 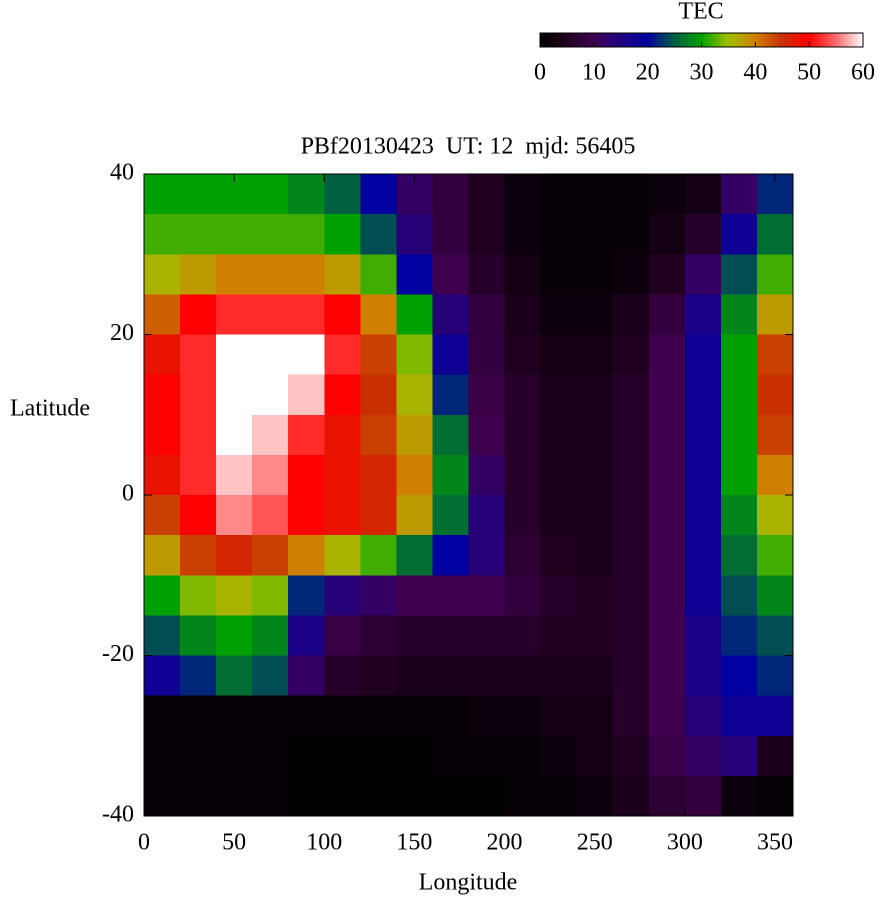 I want to click on y-tick-label: 0, so click(x=128, y=494).